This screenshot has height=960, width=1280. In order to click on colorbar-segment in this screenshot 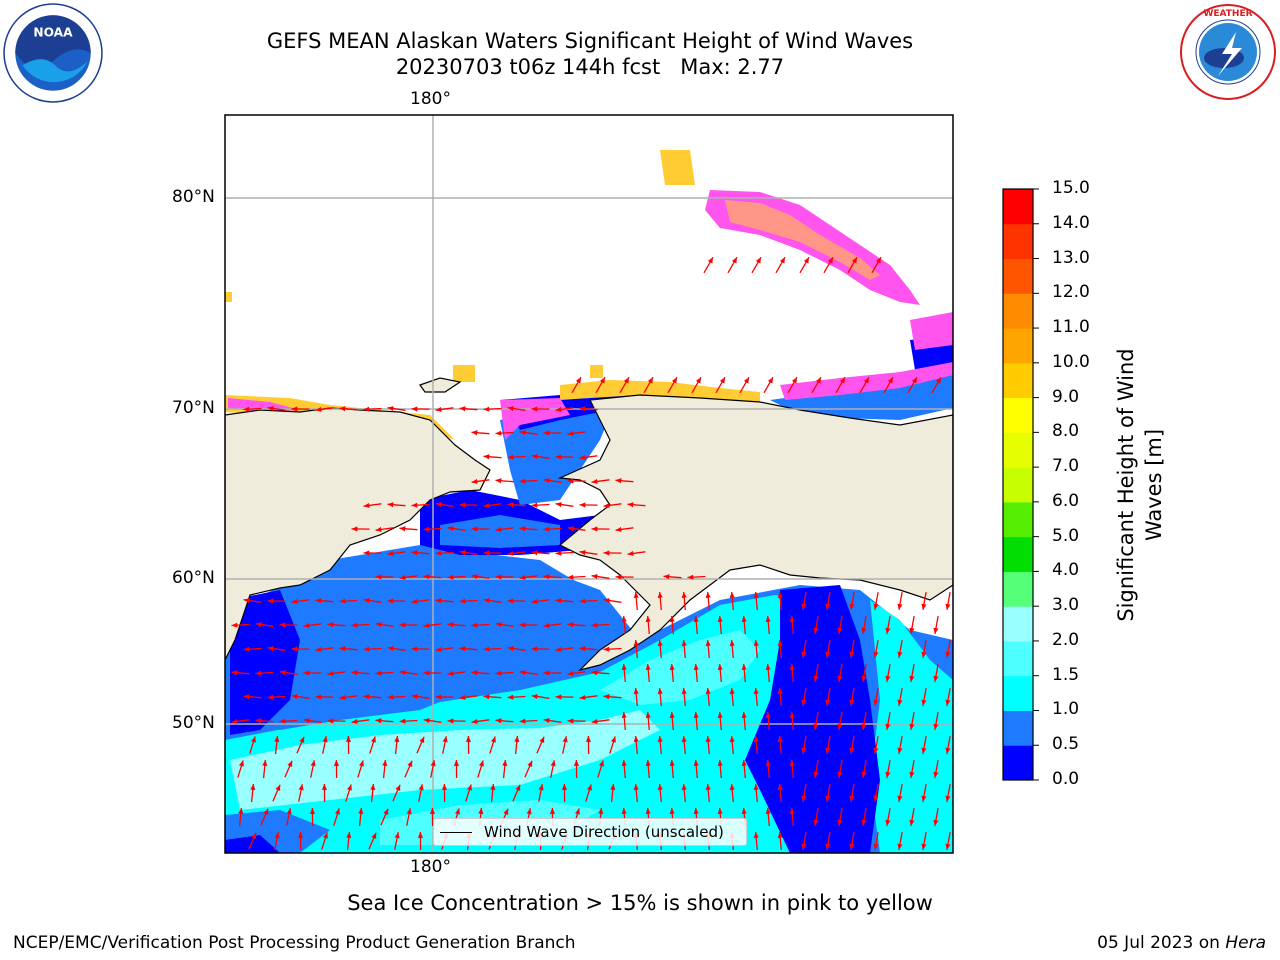, I will do `click(1018, 380)`.